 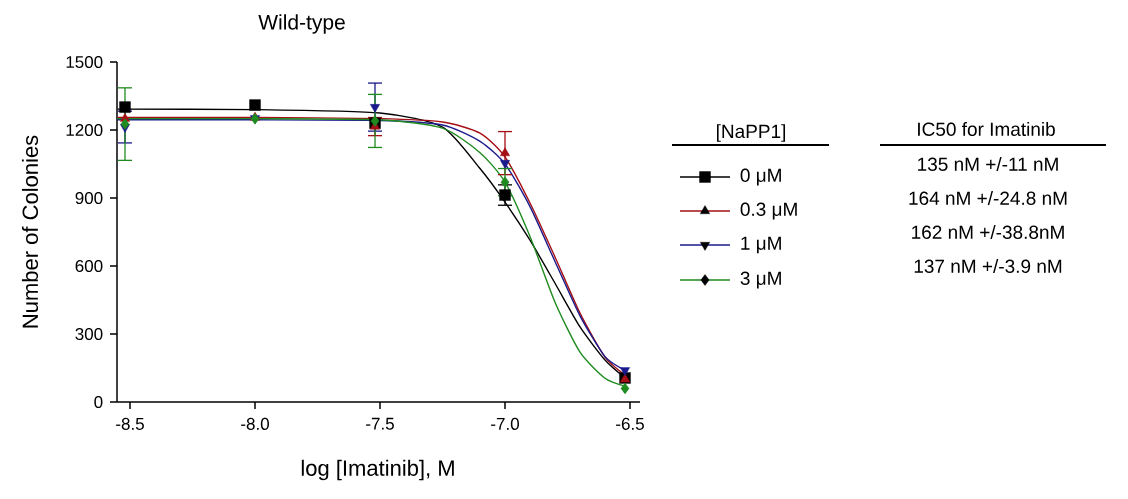 What do you see at coordinates (377, 470) in the screenshot?
I see `x-axis-title: log [Imatinib], M` at bounding box center [377, 470].